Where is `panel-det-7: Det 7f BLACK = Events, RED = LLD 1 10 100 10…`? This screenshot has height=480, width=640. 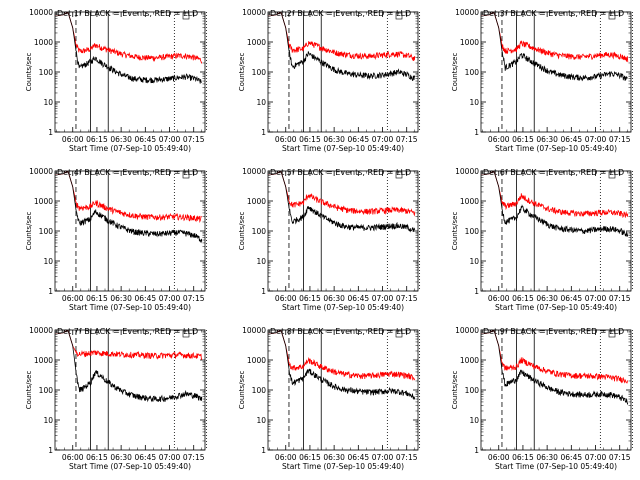 panel-det-7: Det 7f BLACK = Events, RED = LLD 1 10 100 10… is located at coordinates (116, 398).